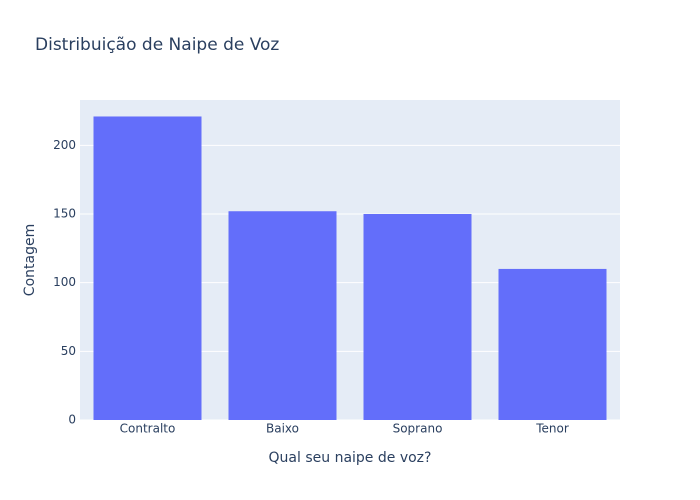 The width and height of the screenshot is (700, 500). What do you see at coordinates (64, 145) in the screenshot?
I see `y-tick-label: 200` at bounding box center [64, 145].